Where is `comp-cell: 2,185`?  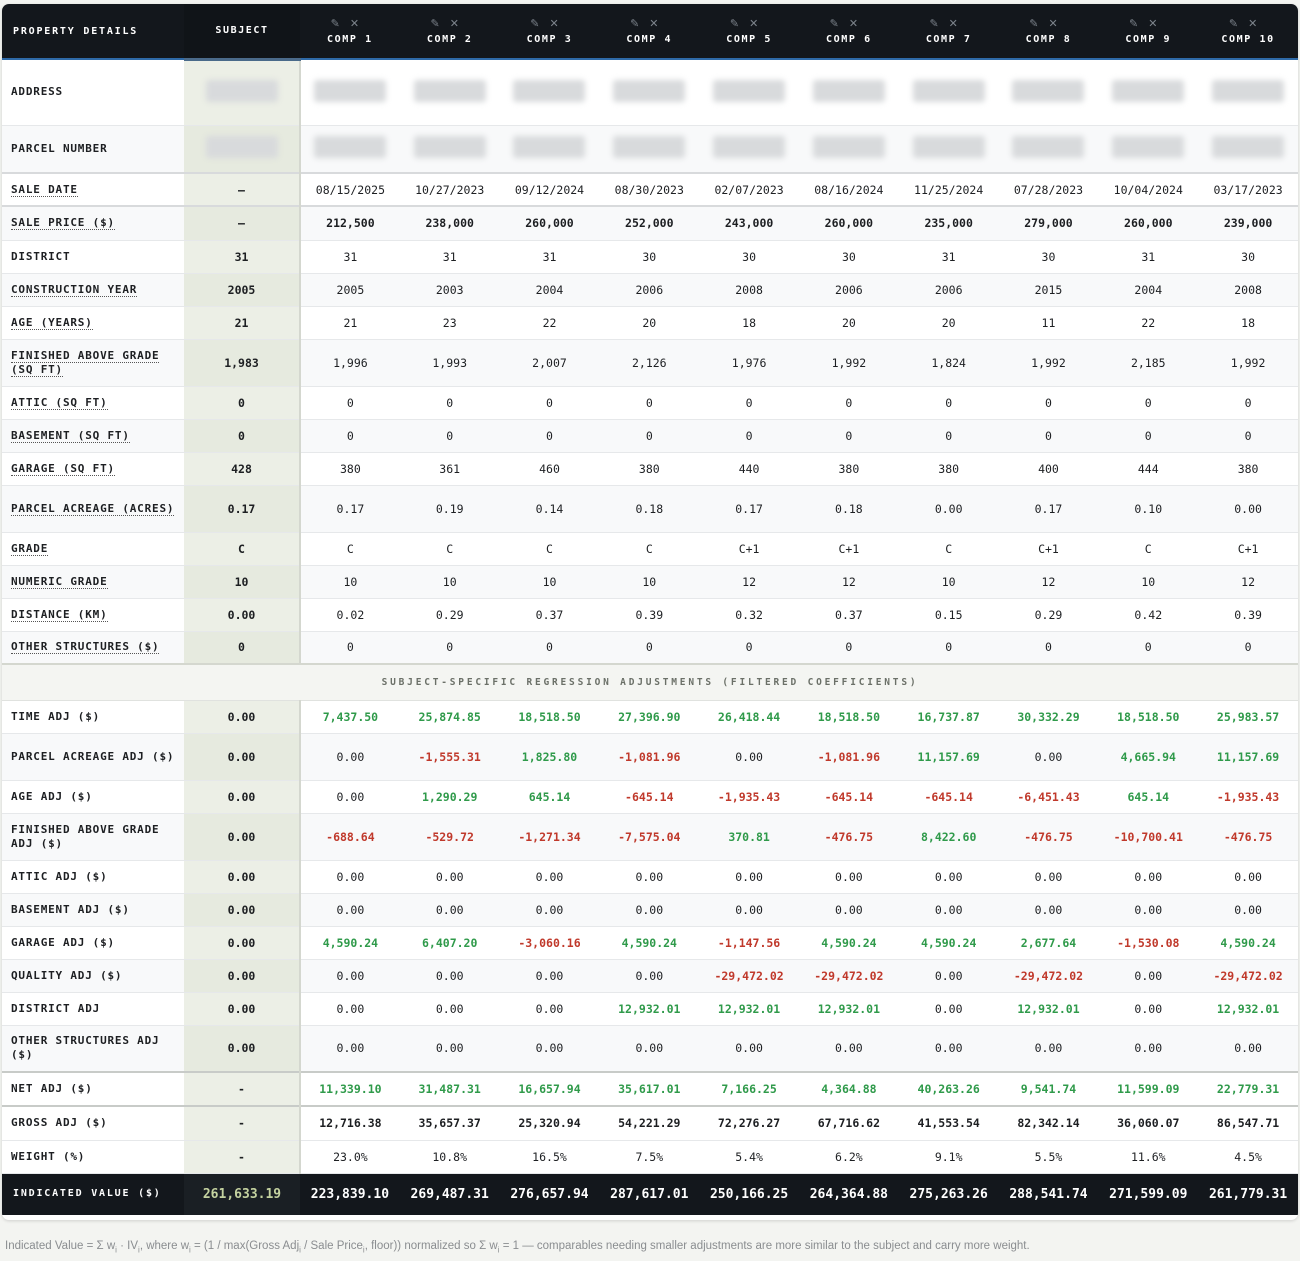 comp-cell: 2,185 is located at coordinates (1148, 363).